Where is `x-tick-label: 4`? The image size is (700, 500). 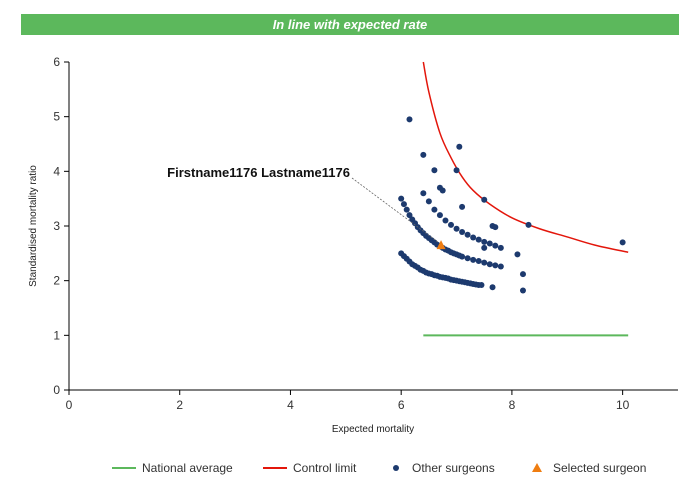
x-tick-label: 4 is located at coordinates (290, 405).